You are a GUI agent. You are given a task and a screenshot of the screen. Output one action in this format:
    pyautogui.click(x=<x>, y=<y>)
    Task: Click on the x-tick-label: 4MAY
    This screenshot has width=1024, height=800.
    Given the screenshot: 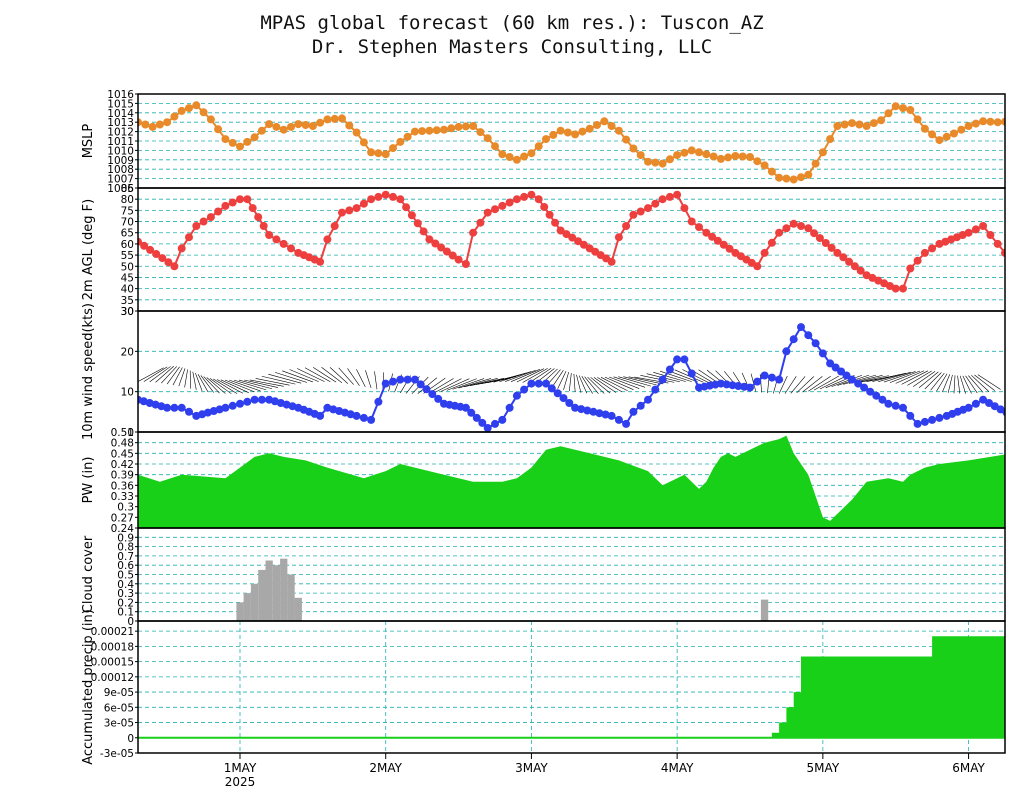 What is the action you would take?
    pyautogui.click(x=677, y=768)
    